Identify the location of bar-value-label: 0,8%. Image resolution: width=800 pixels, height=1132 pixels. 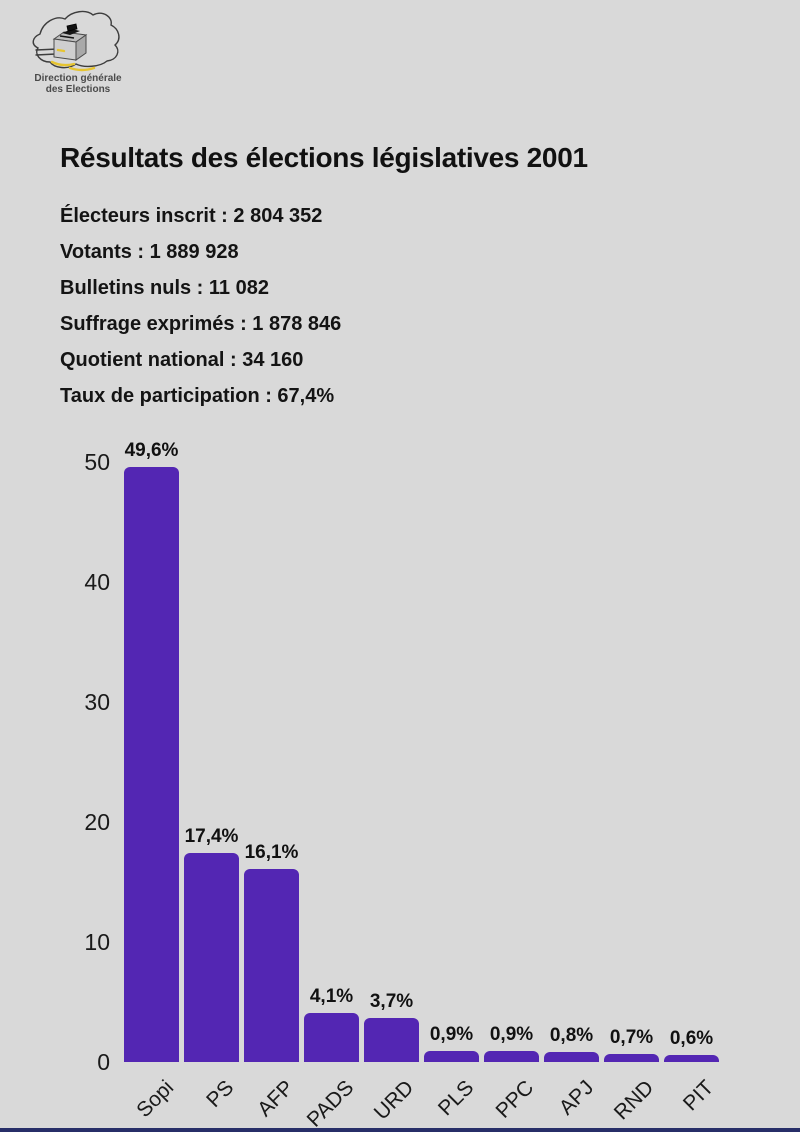
(571, 1035).